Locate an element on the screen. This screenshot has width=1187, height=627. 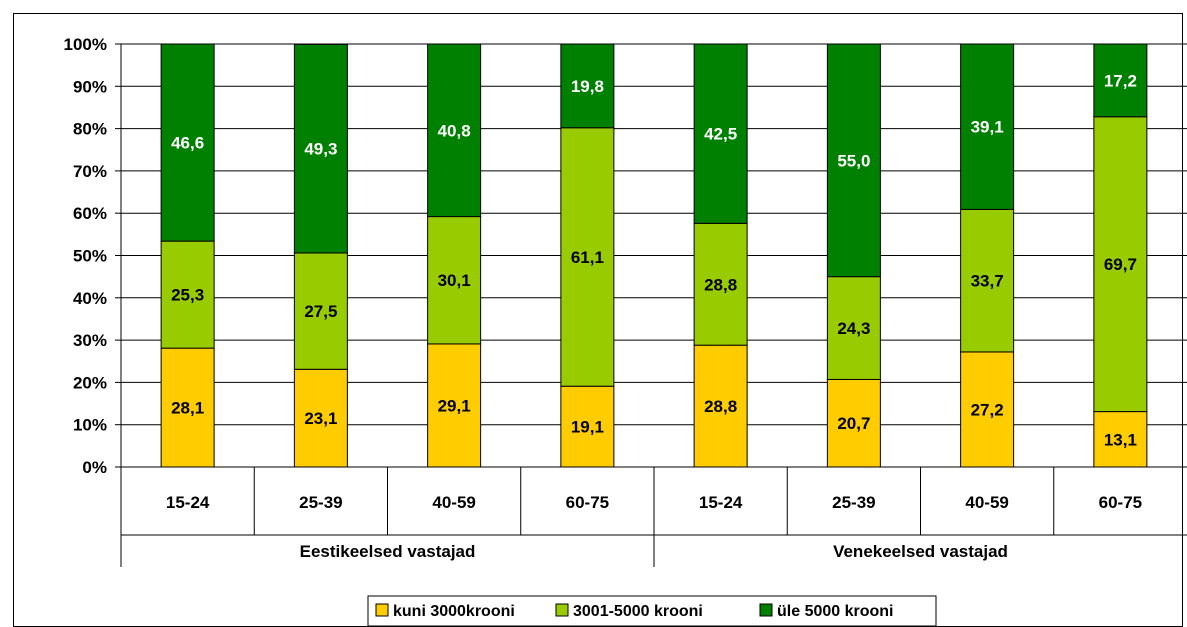
y-tick-label: 50% is located at coordinates (90, 256).